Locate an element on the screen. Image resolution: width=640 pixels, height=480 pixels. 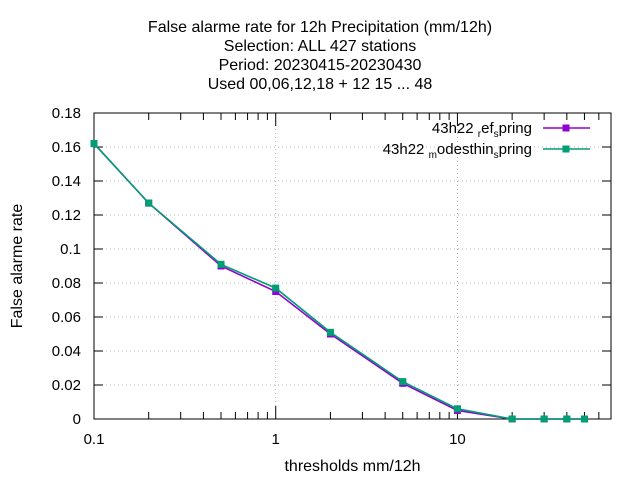
title-line: Used 00,06,12,18 + 12 15 ... 48 is located at coordinates (320, 84).